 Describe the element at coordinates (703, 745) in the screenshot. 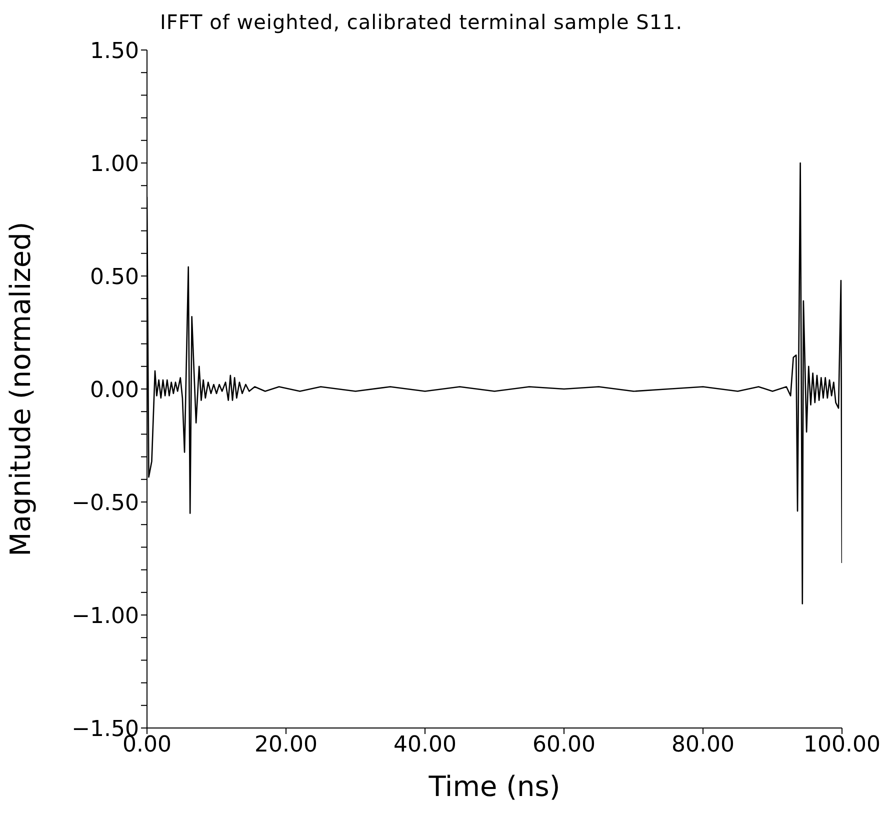

I see `x-tick-label: 80.00` at that location.